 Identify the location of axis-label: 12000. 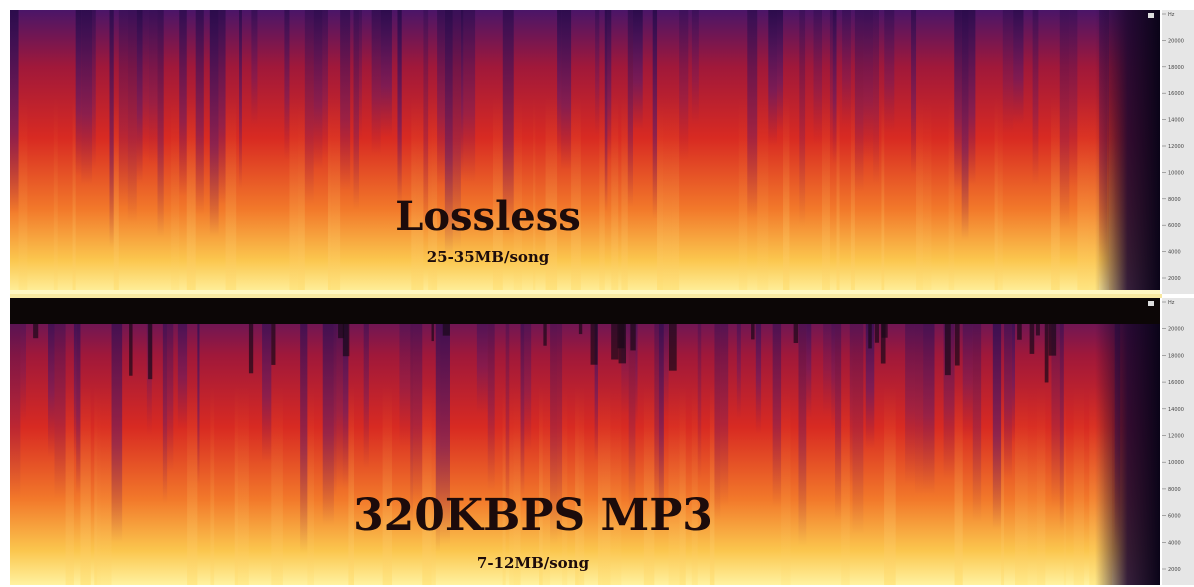
(1176, 437).